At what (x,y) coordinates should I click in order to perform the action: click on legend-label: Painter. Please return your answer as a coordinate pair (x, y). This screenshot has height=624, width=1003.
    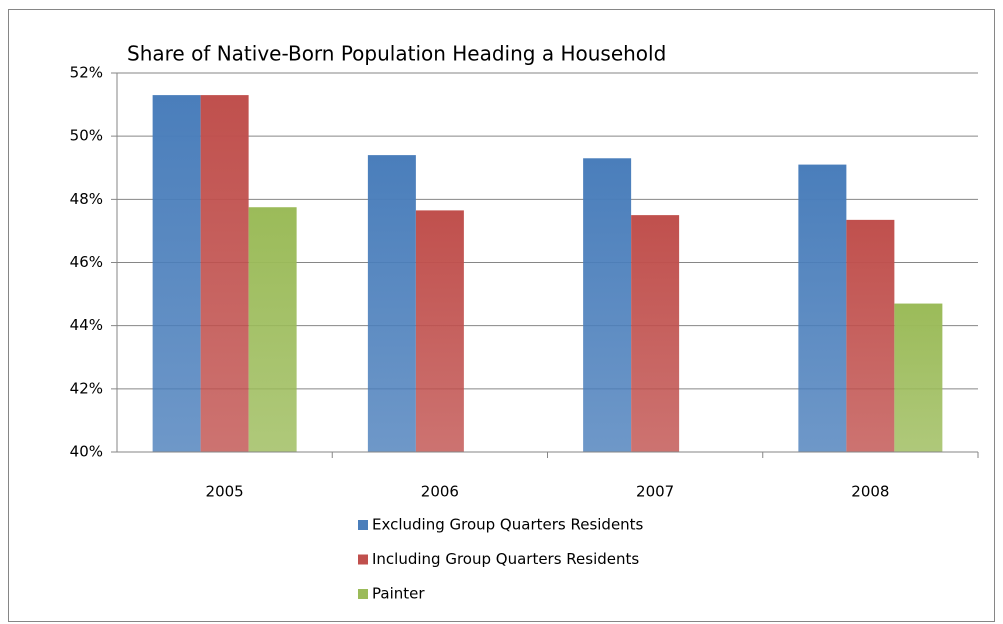
    Looking at the image, I should click on (398, 594).